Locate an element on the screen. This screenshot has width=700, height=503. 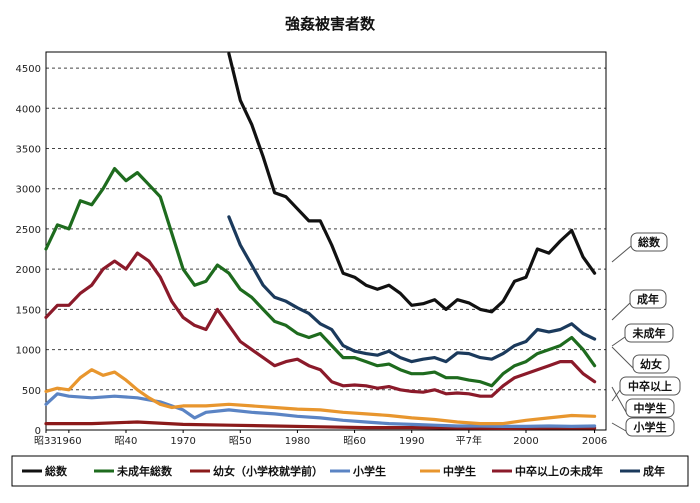
legend-label-0: 総数 is located at coordinates (56, 471).